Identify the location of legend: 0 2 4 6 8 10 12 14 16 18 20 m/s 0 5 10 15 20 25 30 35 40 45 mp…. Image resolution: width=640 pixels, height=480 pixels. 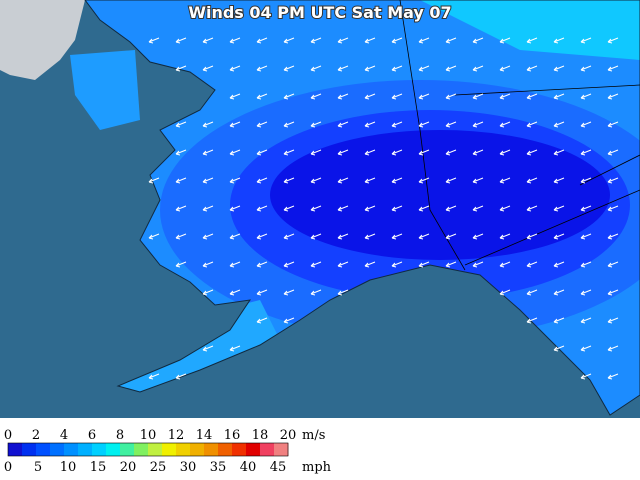
(168, 451).